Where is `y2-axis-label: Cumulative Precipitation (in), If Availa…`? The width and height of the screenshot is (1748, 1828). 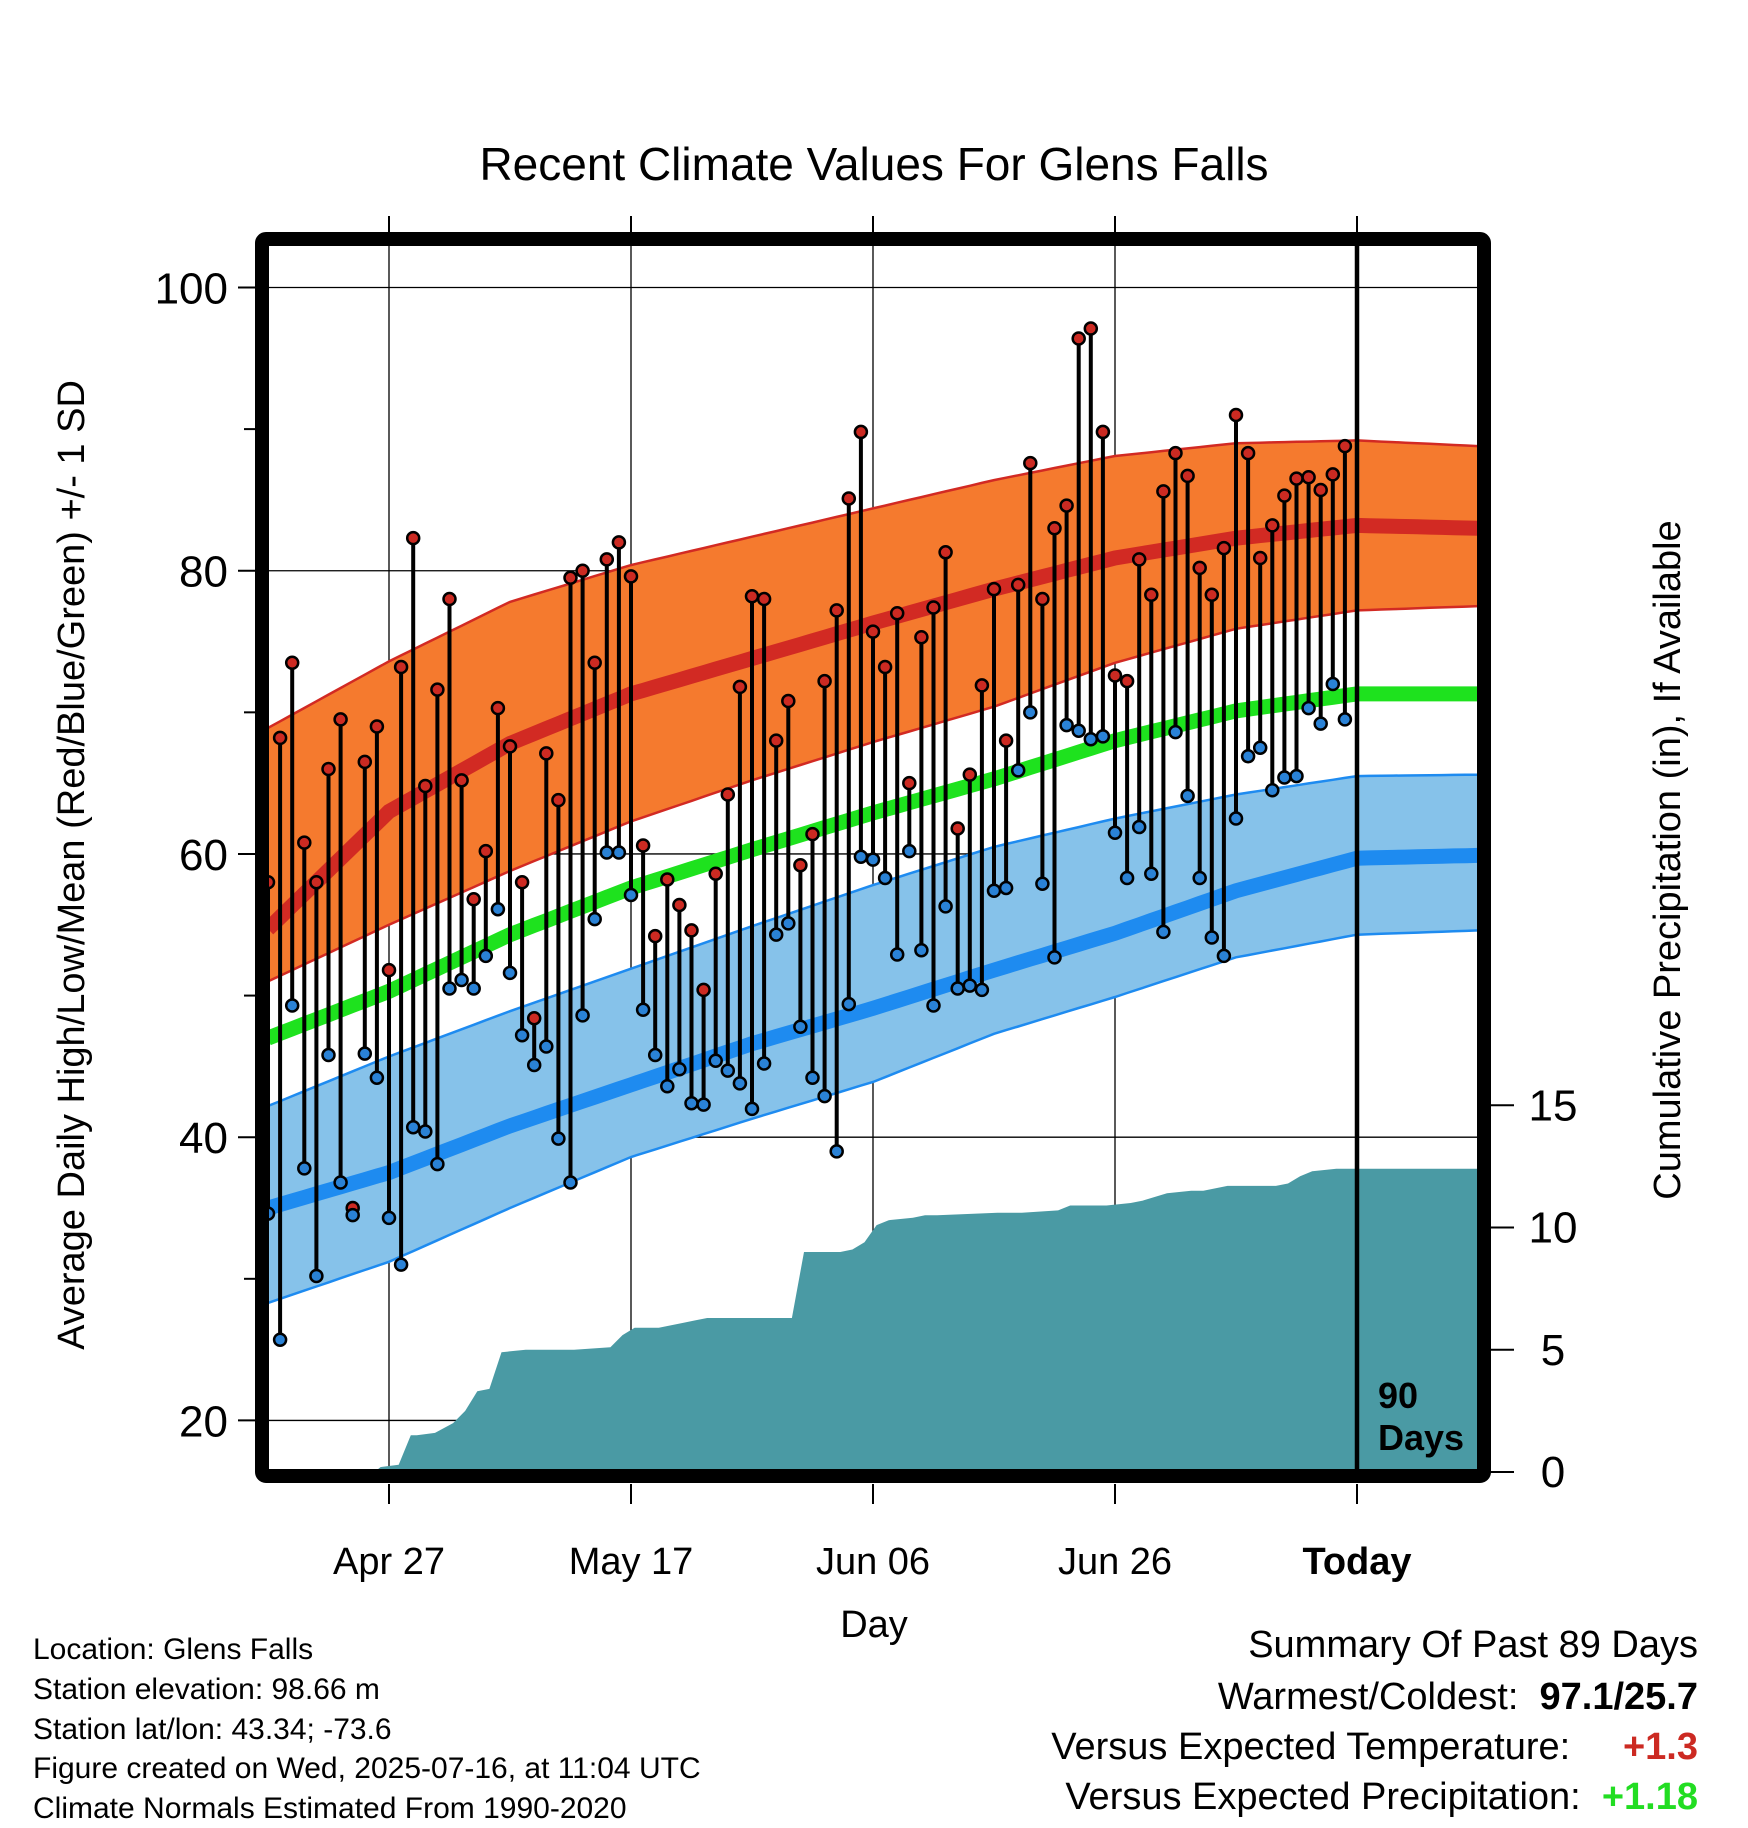 y2-axis-label: Cumulative Precipitation (in), If Availa… is located at coordinates (1668, 859).